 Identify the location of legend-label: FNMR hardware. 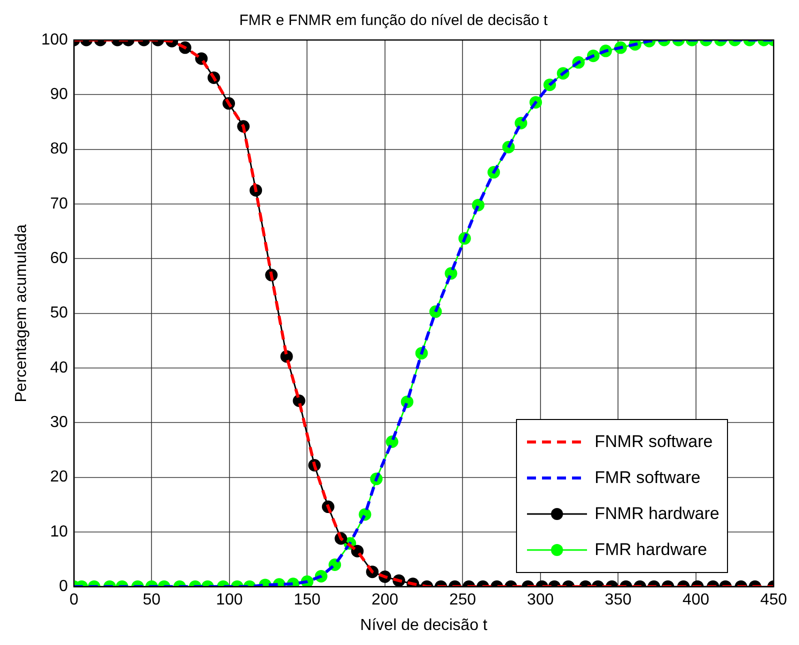
(657, 514).